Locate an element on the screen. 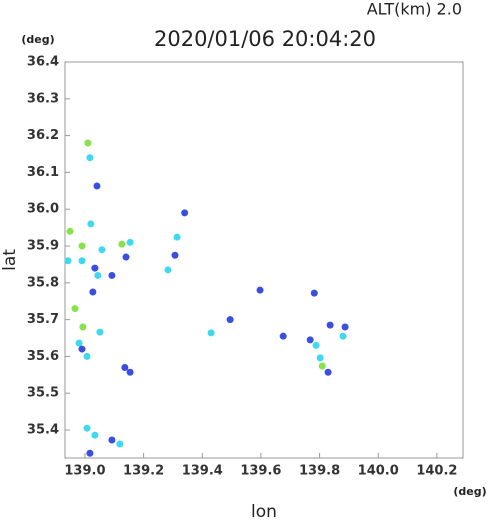 Image resolution: width=490 pixels, height=521 pixels. y-tick-label: 36.1 is located at coordinates (43, 172).